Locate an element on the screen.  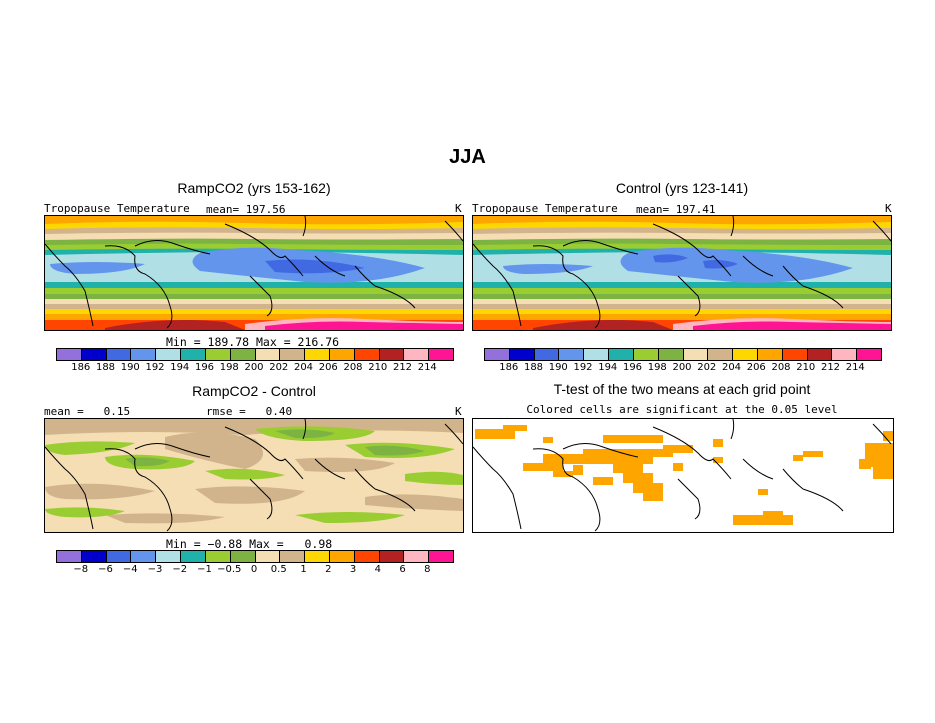
colorbar-tick-label: −4 is located at coordinates (130, 569).